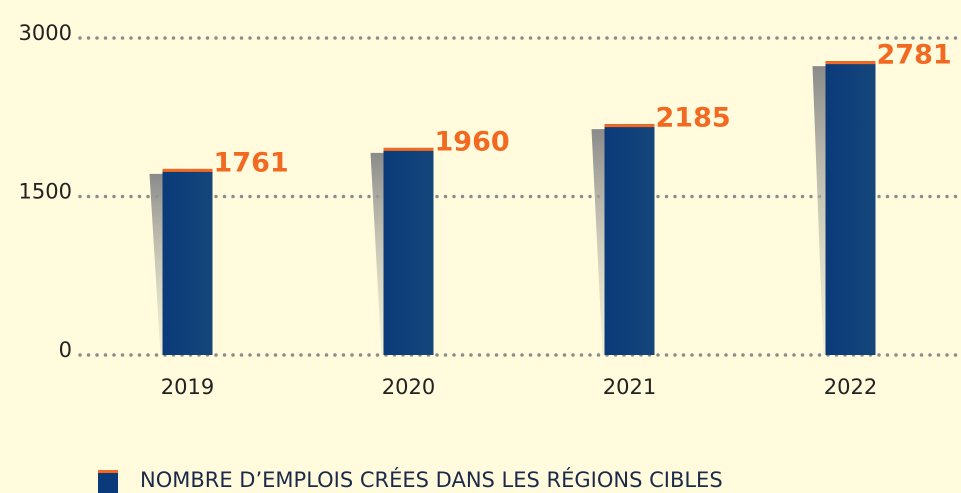  I want to click on x-tick-label: 2022, so click(850, 387).